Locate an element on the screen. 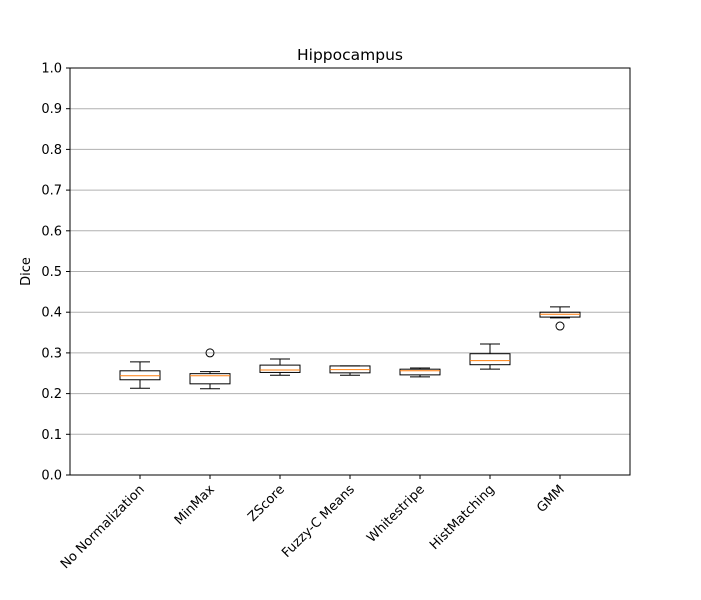 This screenshot has width=701, height=600. y-tick-label: 0.8 is located at coordinates (51, 150).